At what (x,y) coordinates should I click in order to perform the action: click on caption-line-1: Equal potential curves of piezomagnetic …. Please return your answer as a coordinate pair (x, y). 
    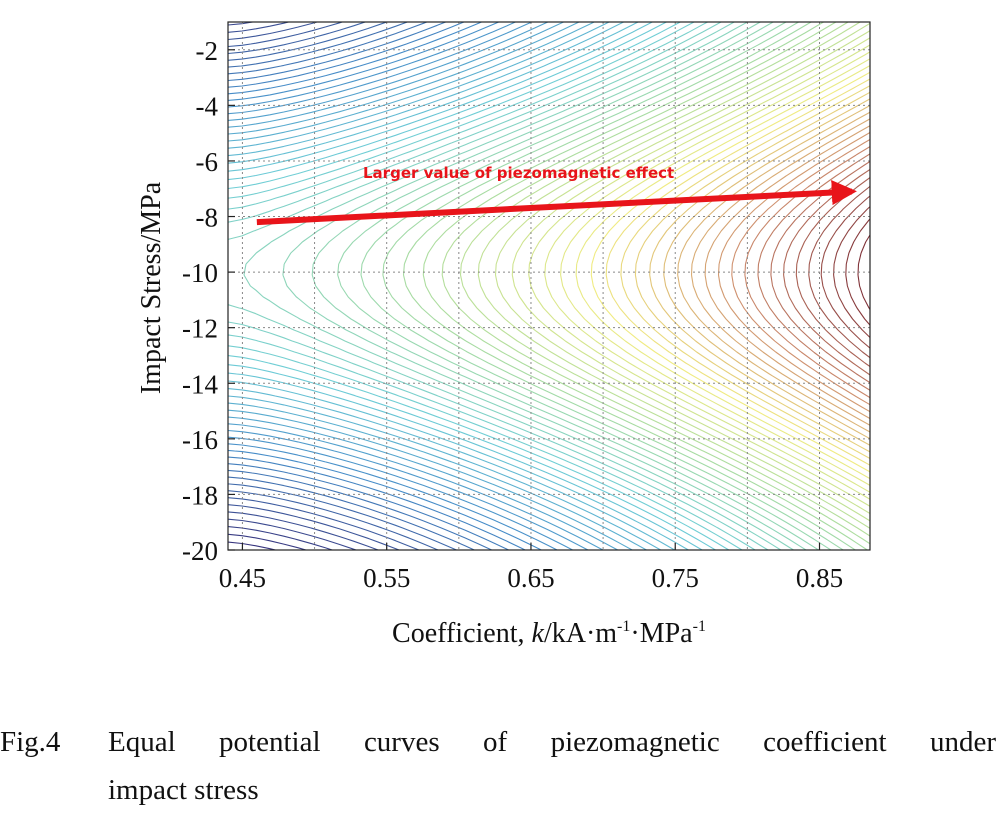
    Looking at the image, I should click on (552, 742).